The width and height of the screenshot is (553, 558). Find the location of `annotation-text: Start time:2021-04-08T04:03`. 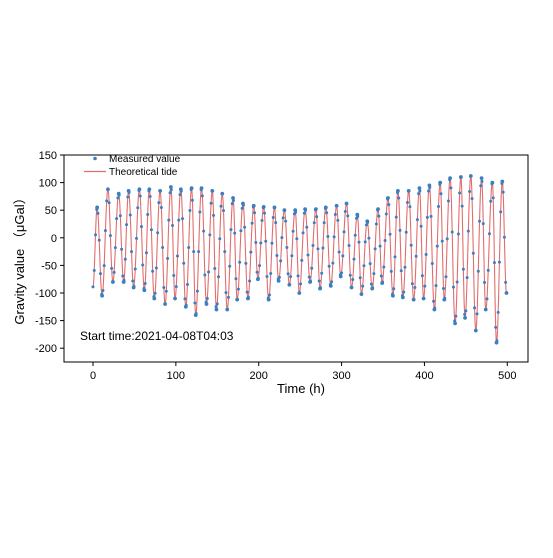

annotation-text: Start time:2021-04-08T04:03 is located at coordinates (157, 336).